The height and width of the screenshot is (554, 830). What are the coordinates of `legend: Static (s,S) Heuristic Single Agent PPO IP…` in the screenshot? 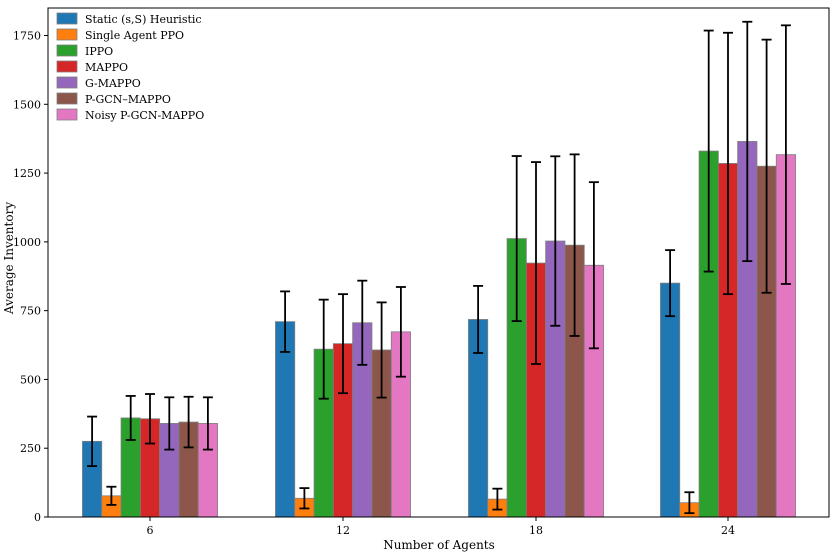 It's located at (130, 67).